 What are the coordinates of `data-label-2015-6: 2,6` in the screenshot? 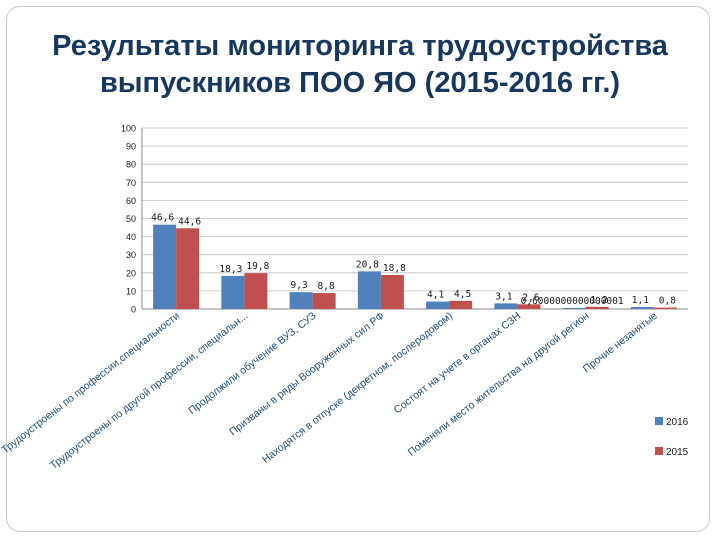 It's located at (530, 297).